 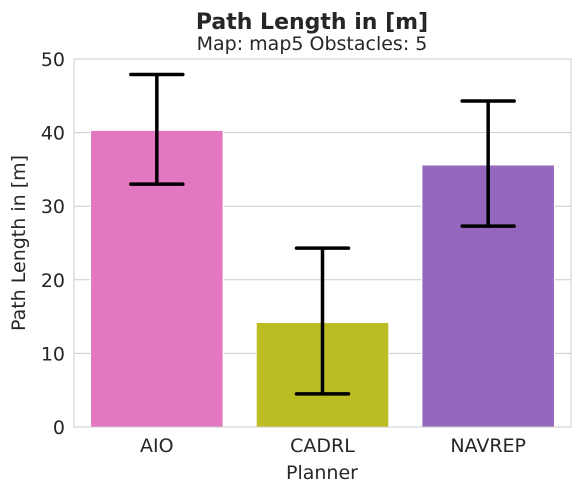 I want to click on x-tick-labels: AIO CADRL NAVREP, so click(x=333, y=446).